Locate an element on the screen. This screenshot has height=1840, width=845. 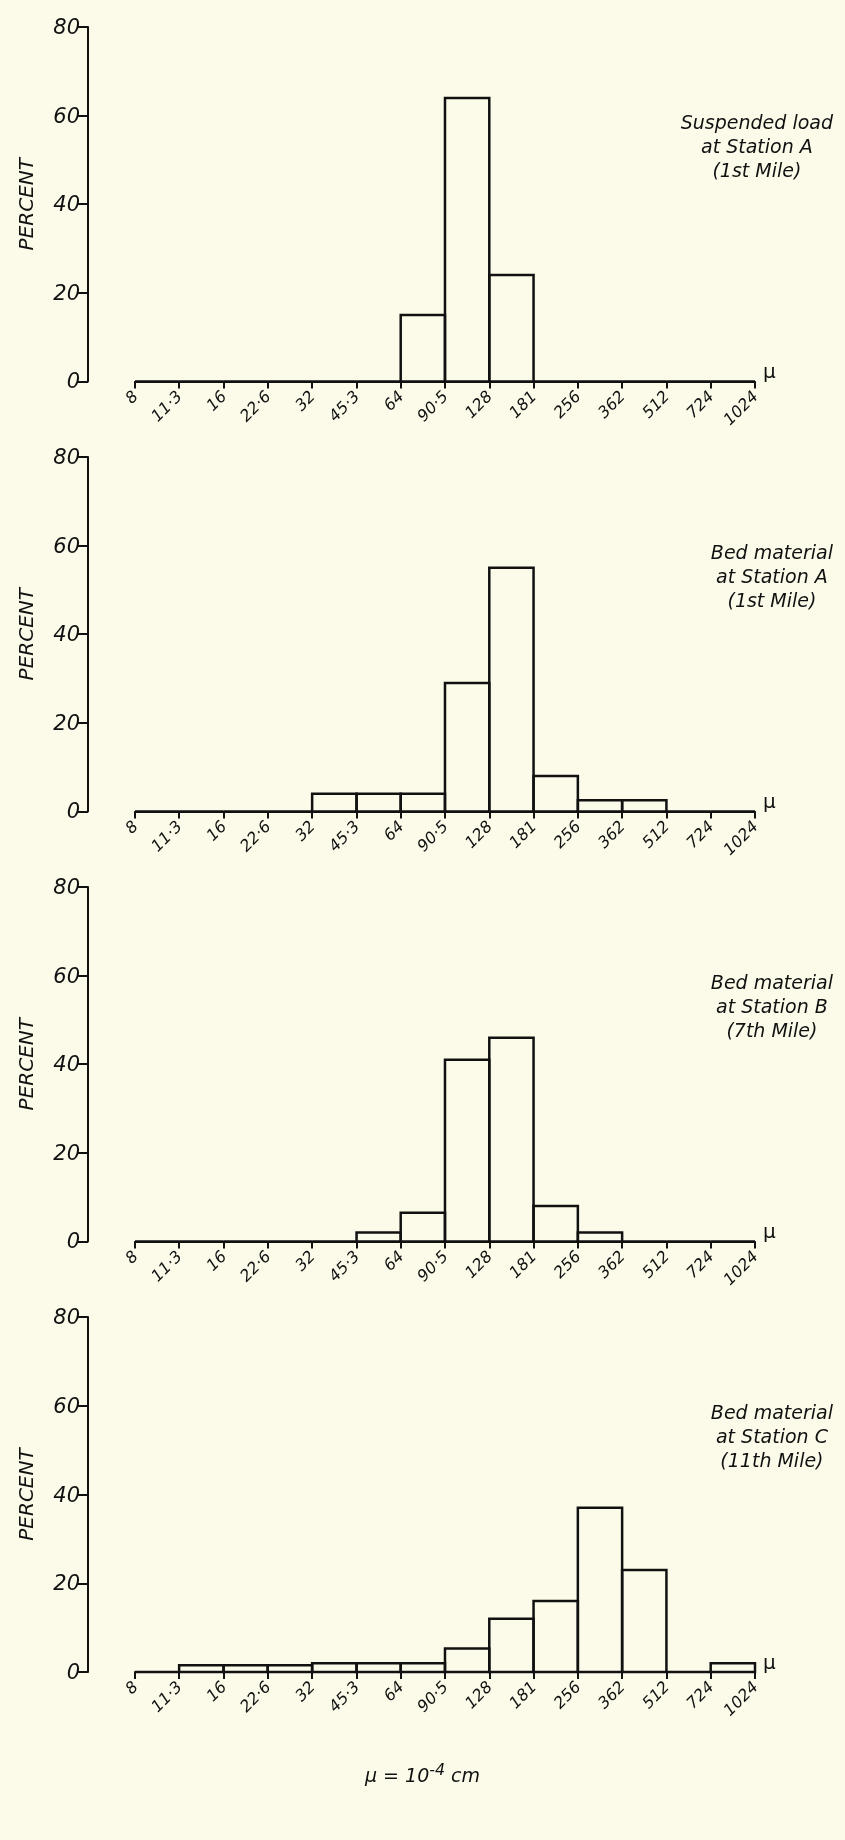
annotation: Suspended load at Station A (1st Mile) is located at coordinates (757, 146).